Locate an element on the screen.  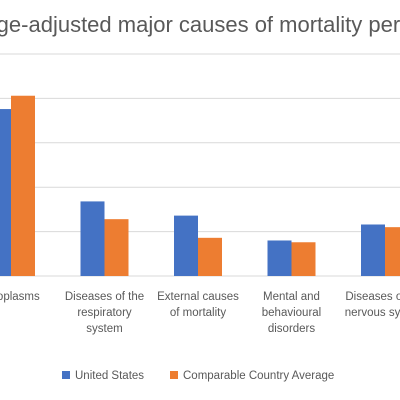
bar-comparable-country-average-diseases-of-the-nervous-system is located at coordinates (392, 251).